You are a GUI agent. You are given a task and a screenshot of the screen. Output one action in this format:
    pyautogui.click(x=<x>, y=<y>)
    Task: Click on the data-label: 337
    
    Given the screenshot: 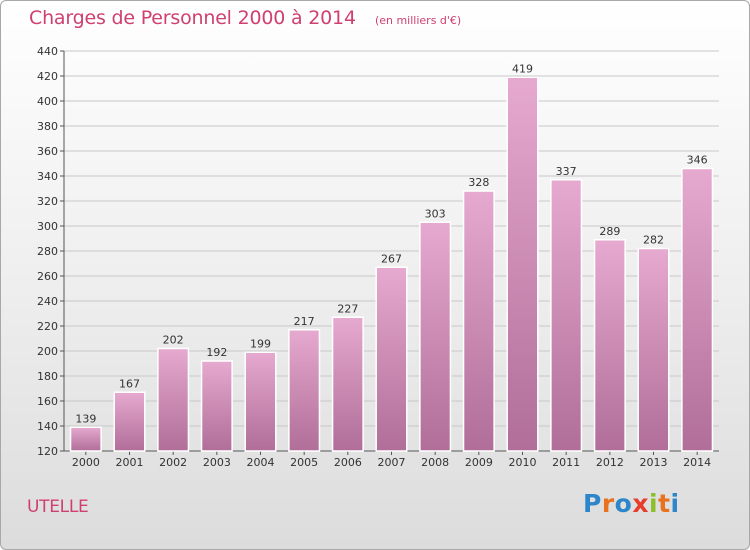 What is the action you would take?
    pyautogui.click(x=566, y=171)
    